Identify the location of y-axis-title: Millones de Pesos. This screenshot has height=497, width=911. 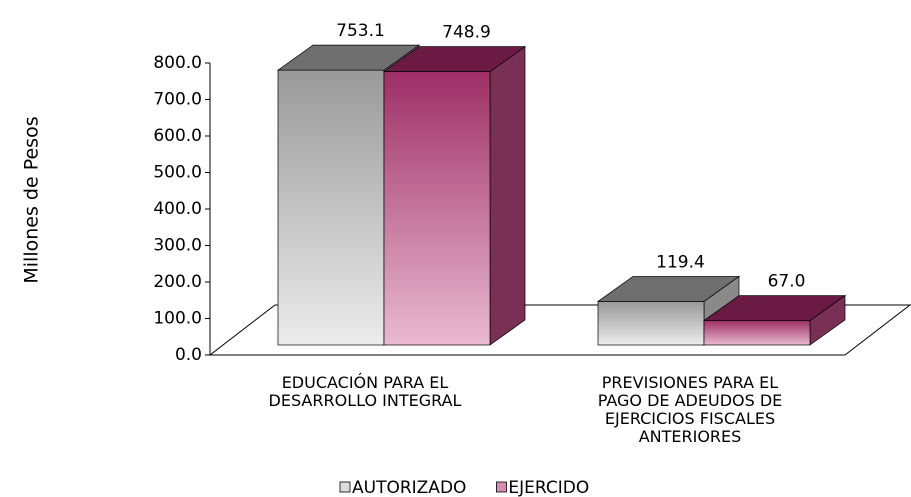
(32, 199).